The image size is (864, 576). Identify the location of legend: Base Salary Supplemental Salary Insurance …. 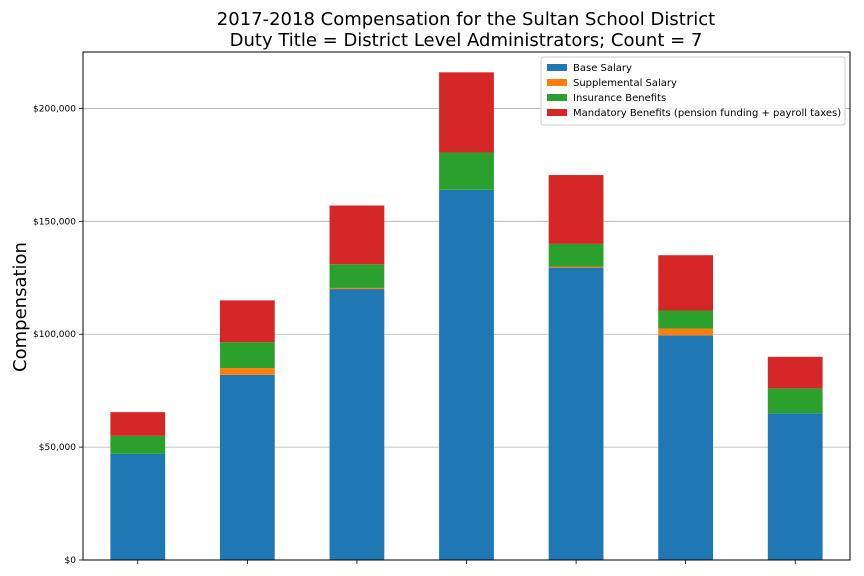
(693, 91).